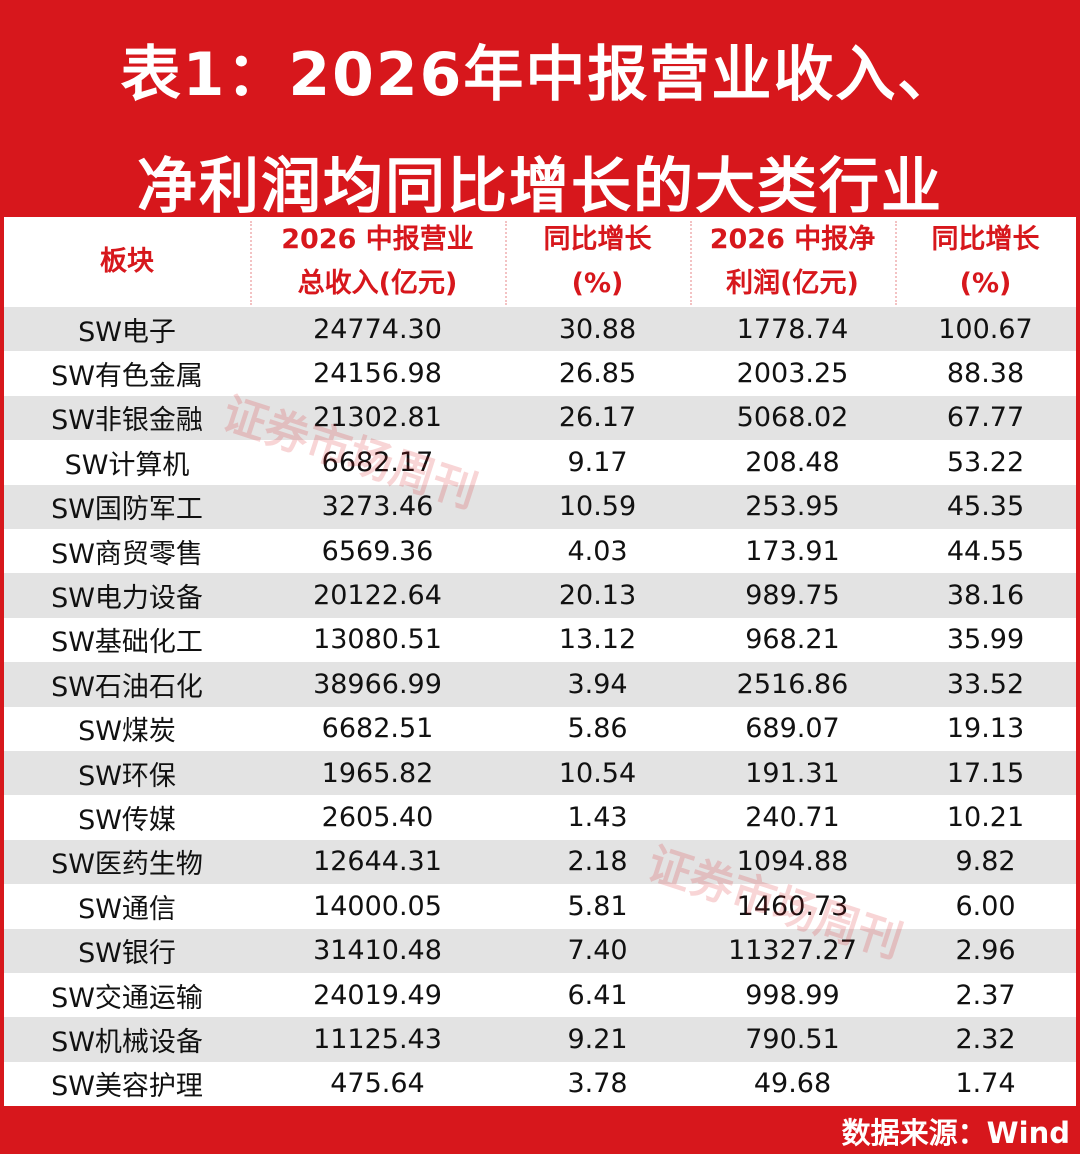 The image size is (1080, 1154). I want to click on table-row: SW传媒 2605.40 1.43 240.71 10.21, so click(540, 817).